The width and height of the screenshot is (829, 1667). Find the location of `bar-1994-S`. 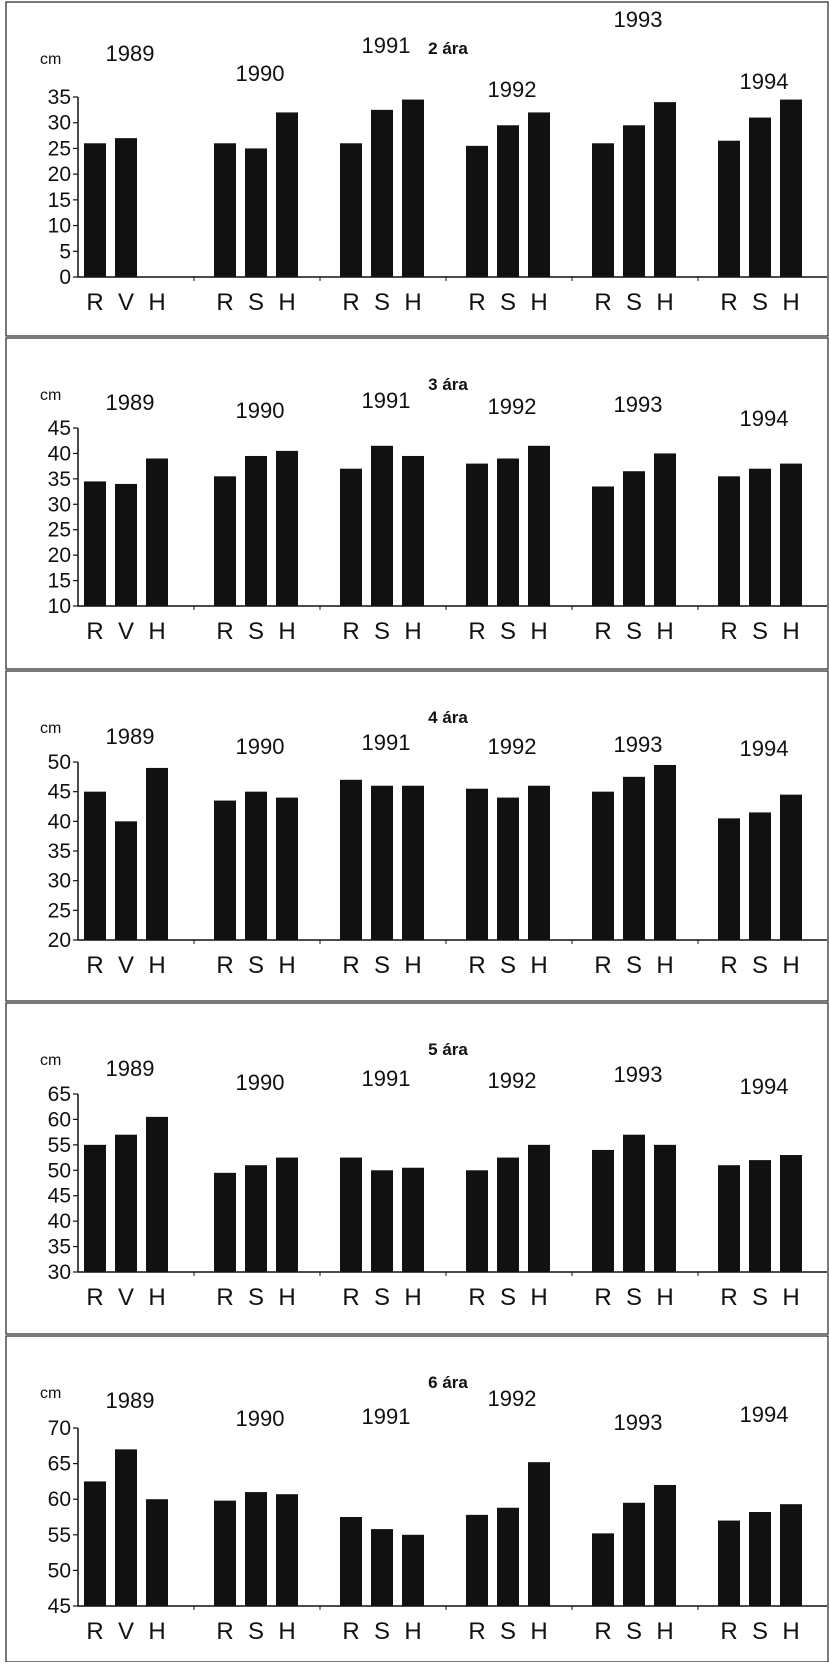

bar-1994-S is located at coordinates (760, 1216).